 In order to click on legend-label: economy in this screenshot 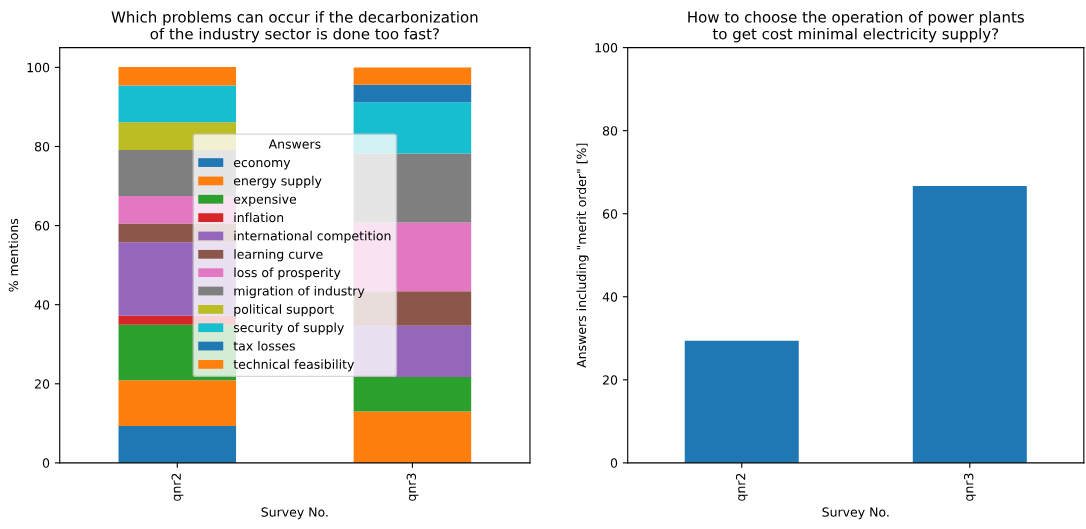, I will do `click(262, 164)`.